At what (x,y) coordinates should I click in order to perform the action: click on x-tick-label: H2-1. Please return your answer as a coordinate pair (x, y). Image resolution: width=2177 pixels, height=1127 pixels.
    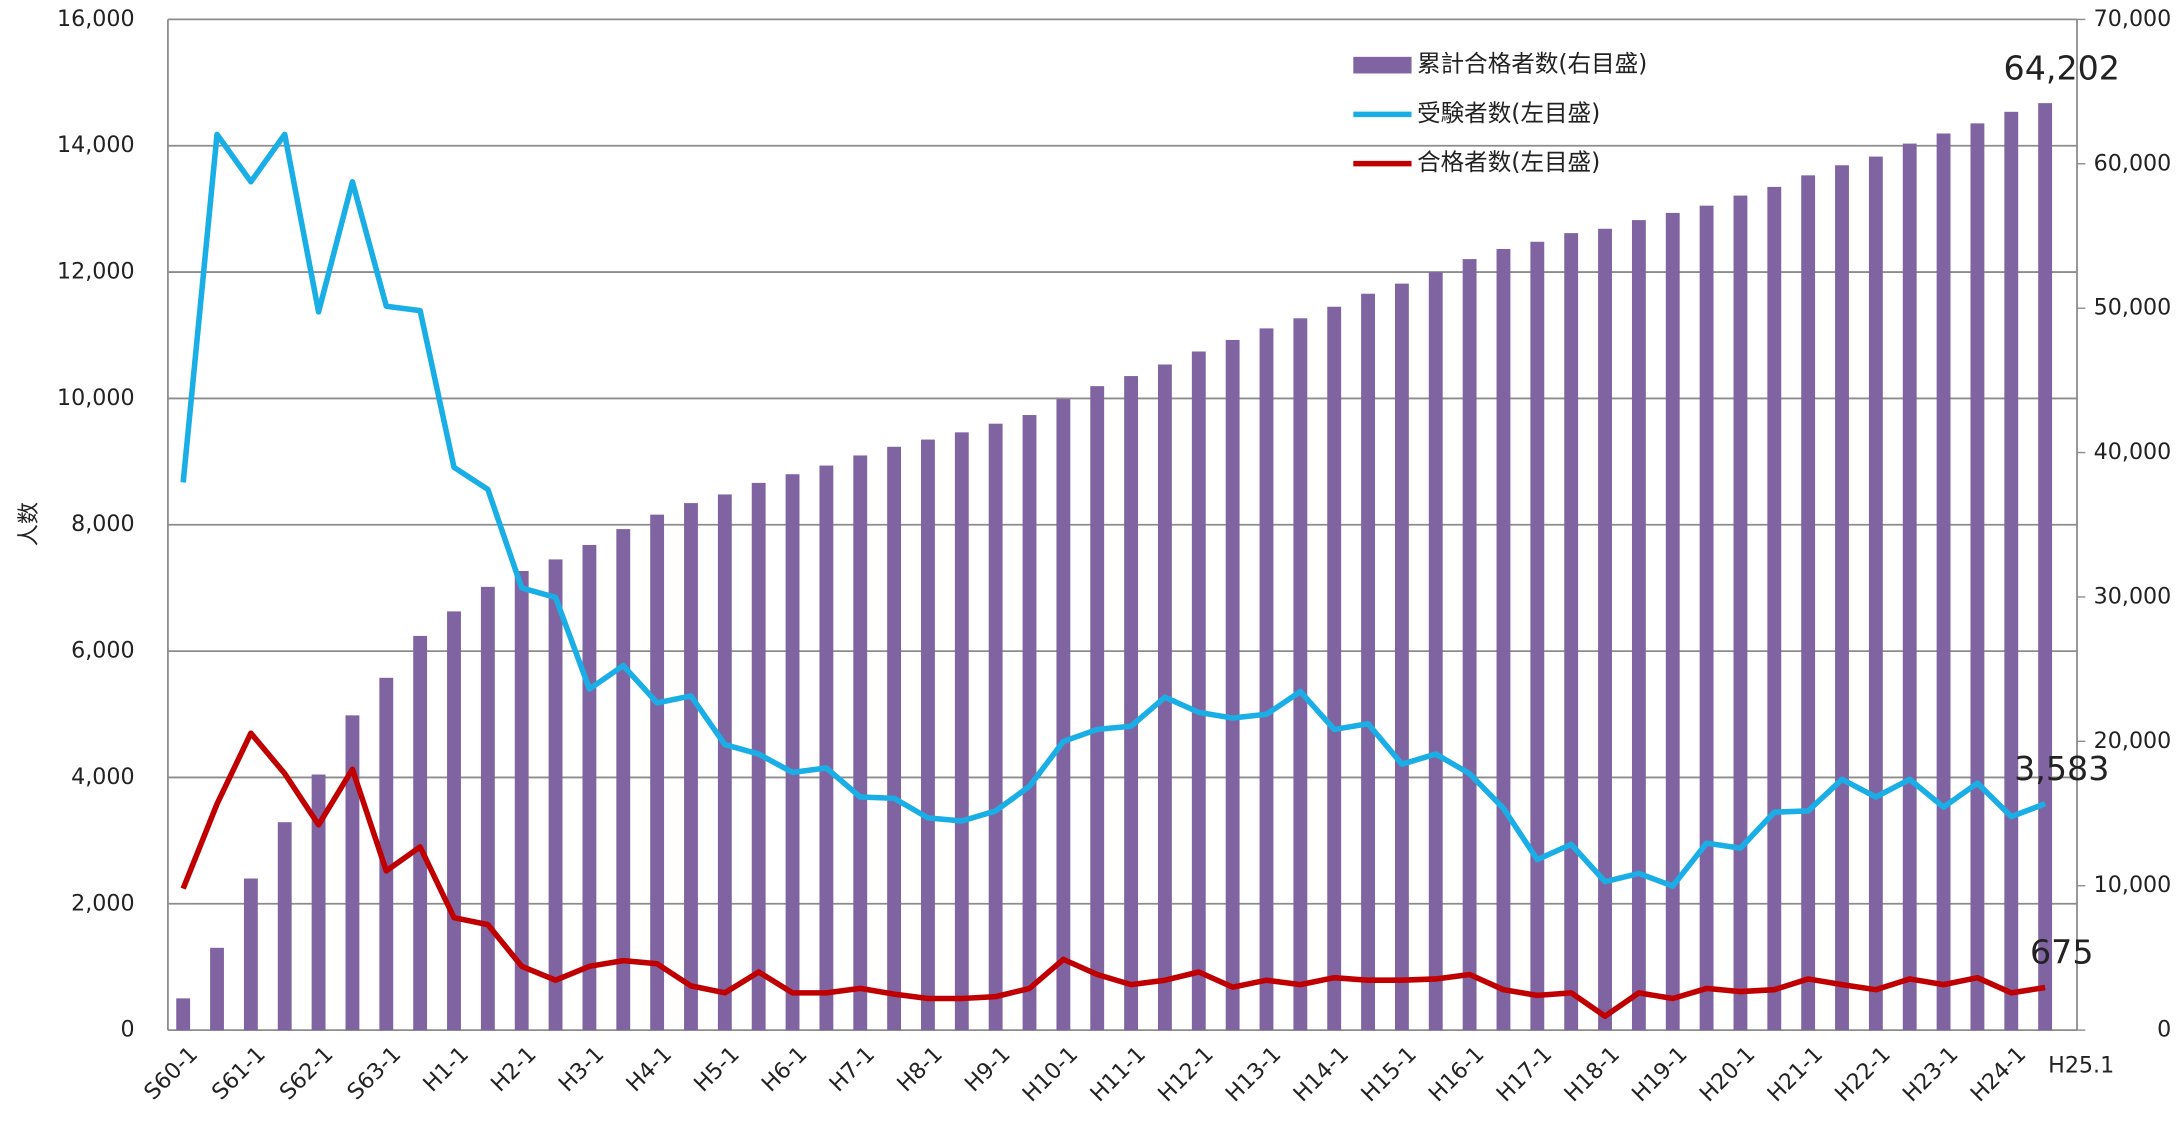
    Looking at the image, I should click on (514, 1069).